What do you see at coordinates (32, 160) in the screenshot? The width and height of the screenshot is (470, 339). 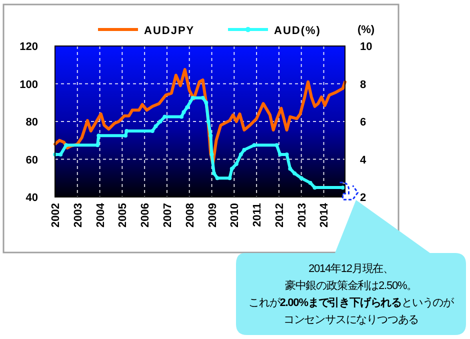 I see `y-tick-label: 60` at bounding box center [32, 160].